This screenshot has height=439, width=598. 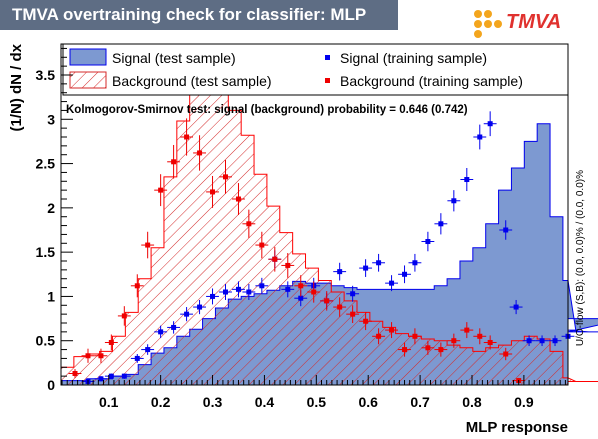 What do you see at coordinates (327, 80) in the screenshot?
I see `legend-bkg-train-marker` at bounding box center [327, 80].